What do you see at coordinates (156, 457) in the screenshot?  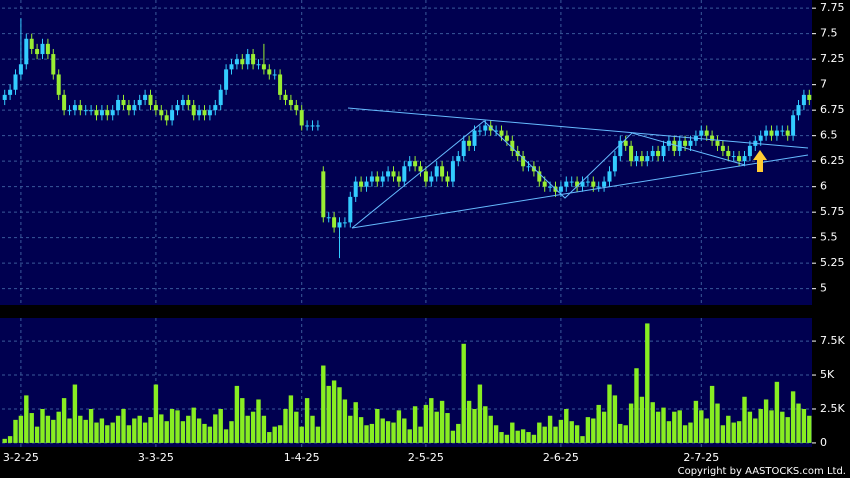 I see `x-tick-label: 3-3-25` at bounding box center [156, 457].